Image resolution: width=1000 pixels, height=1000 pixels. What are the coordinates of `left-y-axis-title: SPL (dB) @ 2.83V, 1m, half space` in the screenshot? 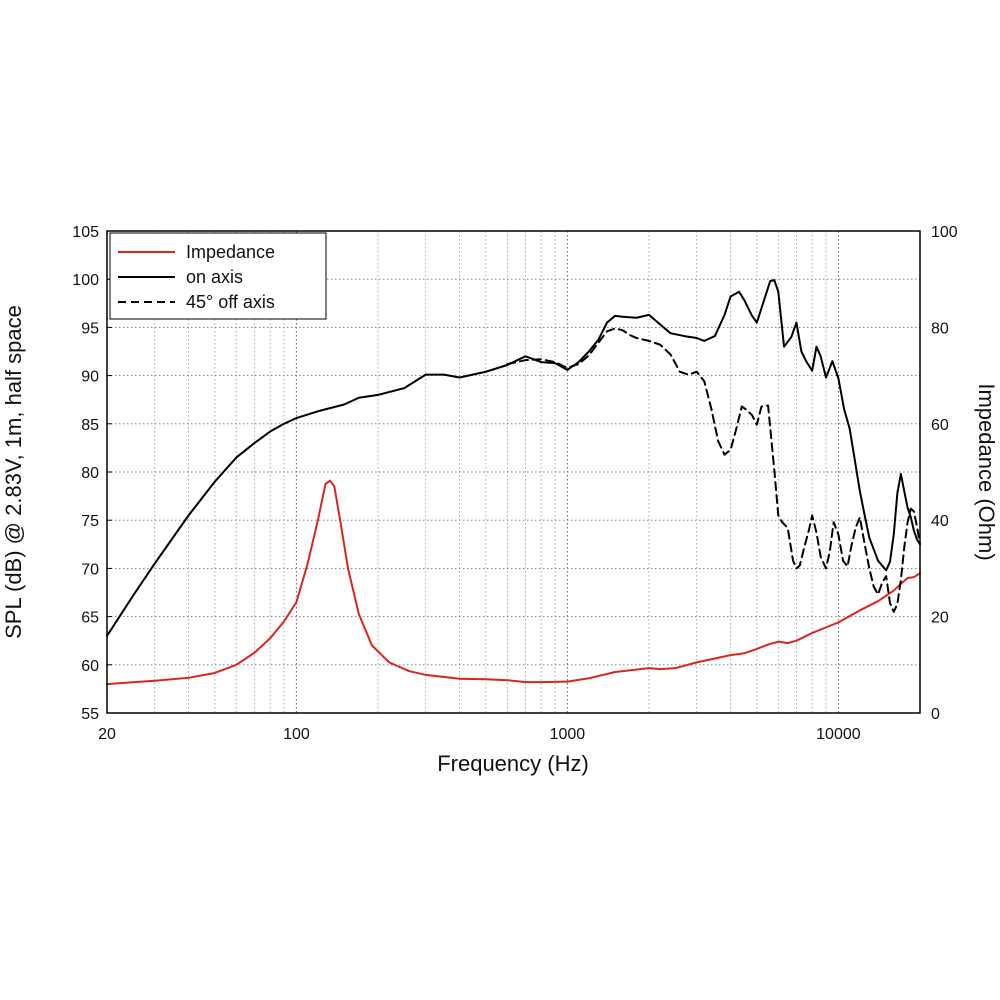 It's located at (13, 472).